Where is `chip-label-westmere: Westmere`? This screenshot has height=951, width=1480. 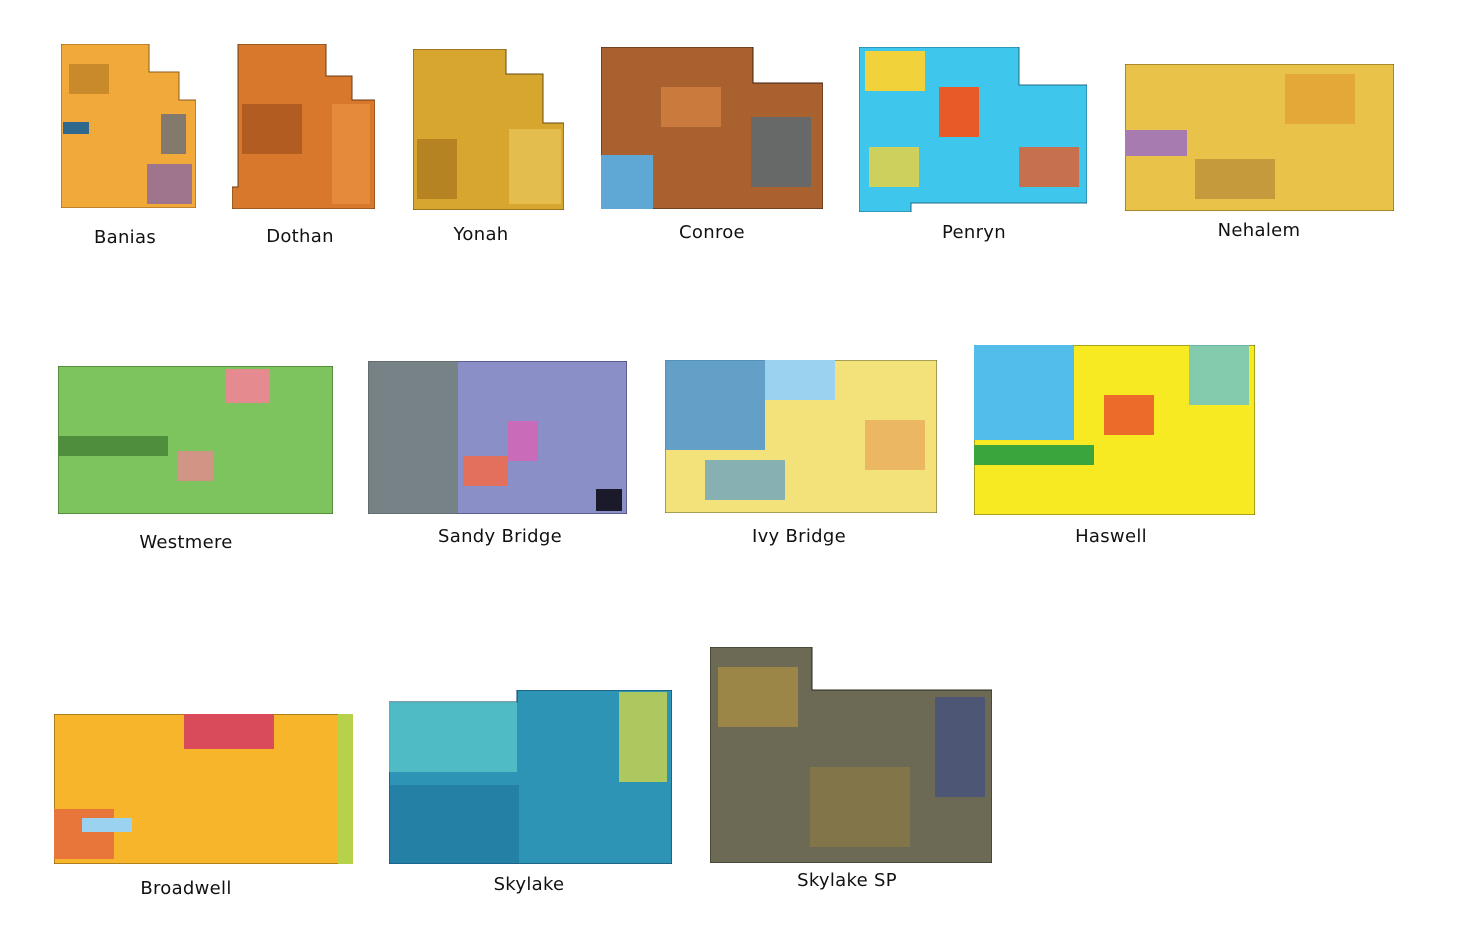 chip-label-westmere: Westmere is located at coordinates (186, 542).